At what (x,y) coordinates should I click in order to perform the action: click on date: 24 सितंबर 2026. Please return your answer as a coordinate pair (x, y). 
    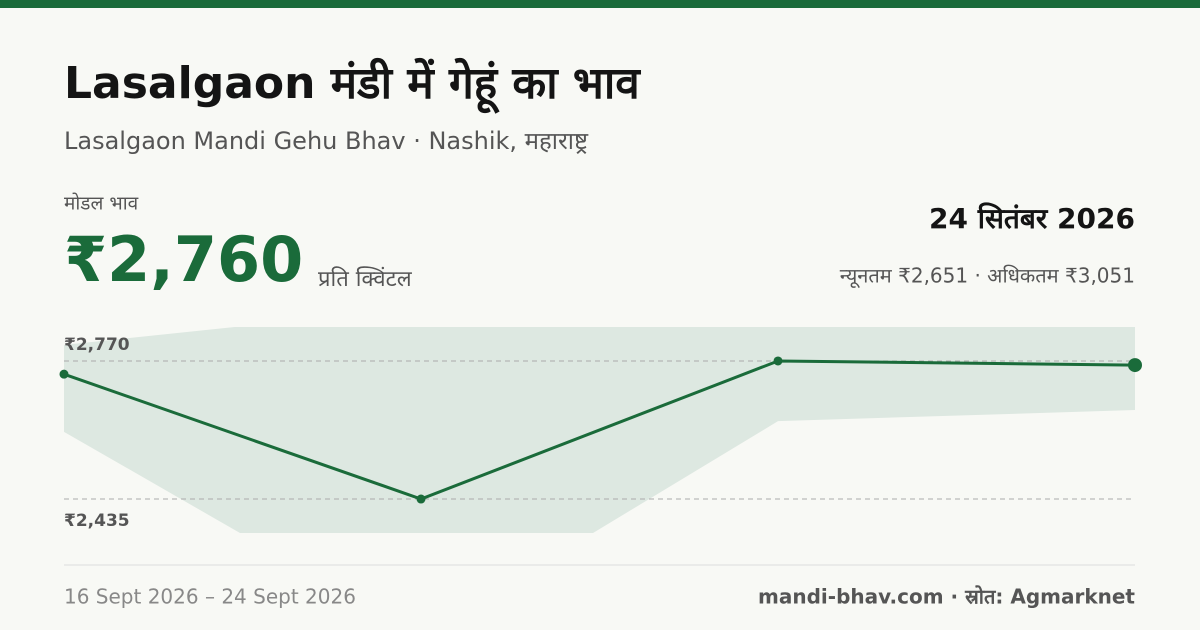
    Looking at the image, I should click on (1032, 218).